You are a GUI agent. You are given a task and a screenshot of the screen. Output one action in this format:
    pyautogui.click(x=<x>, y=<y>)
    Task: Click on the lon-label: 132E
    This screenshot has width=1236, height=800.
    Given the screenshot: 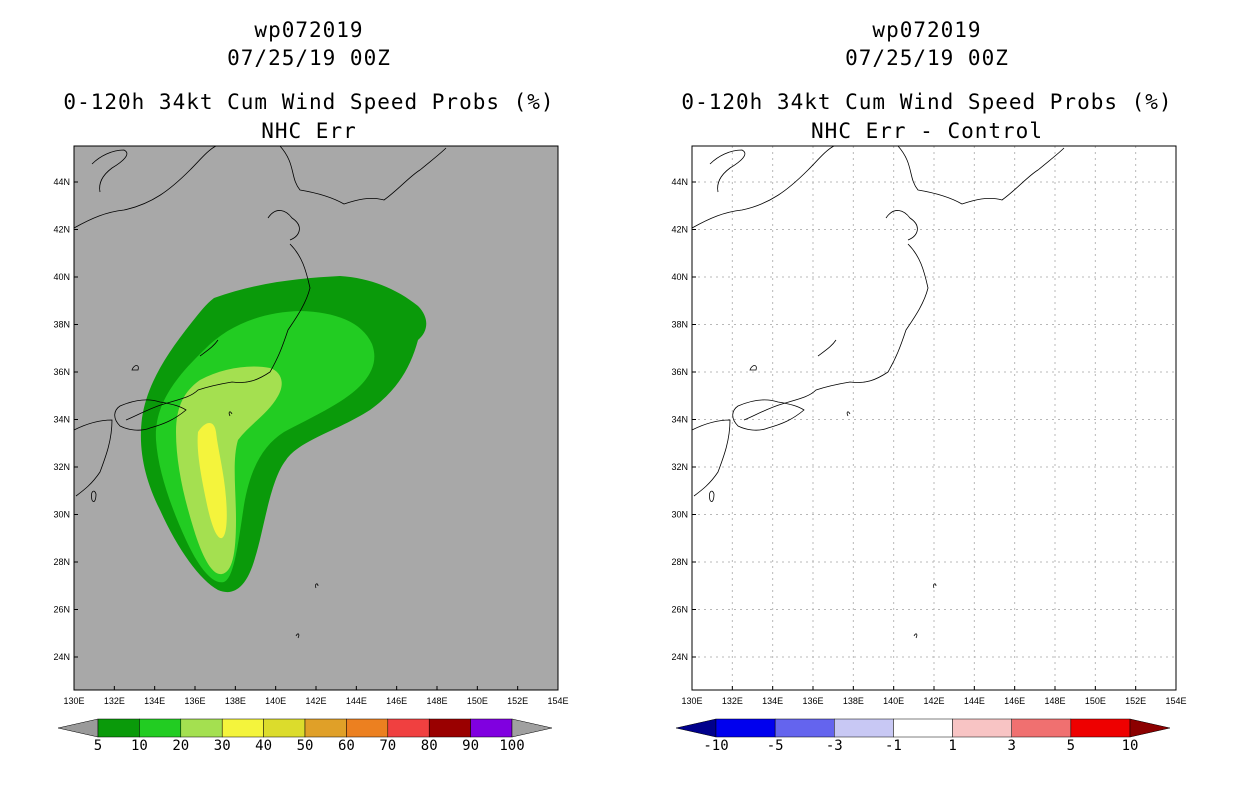 What is the action you would take?
    pyautogui.click(x=732, y=701)
    